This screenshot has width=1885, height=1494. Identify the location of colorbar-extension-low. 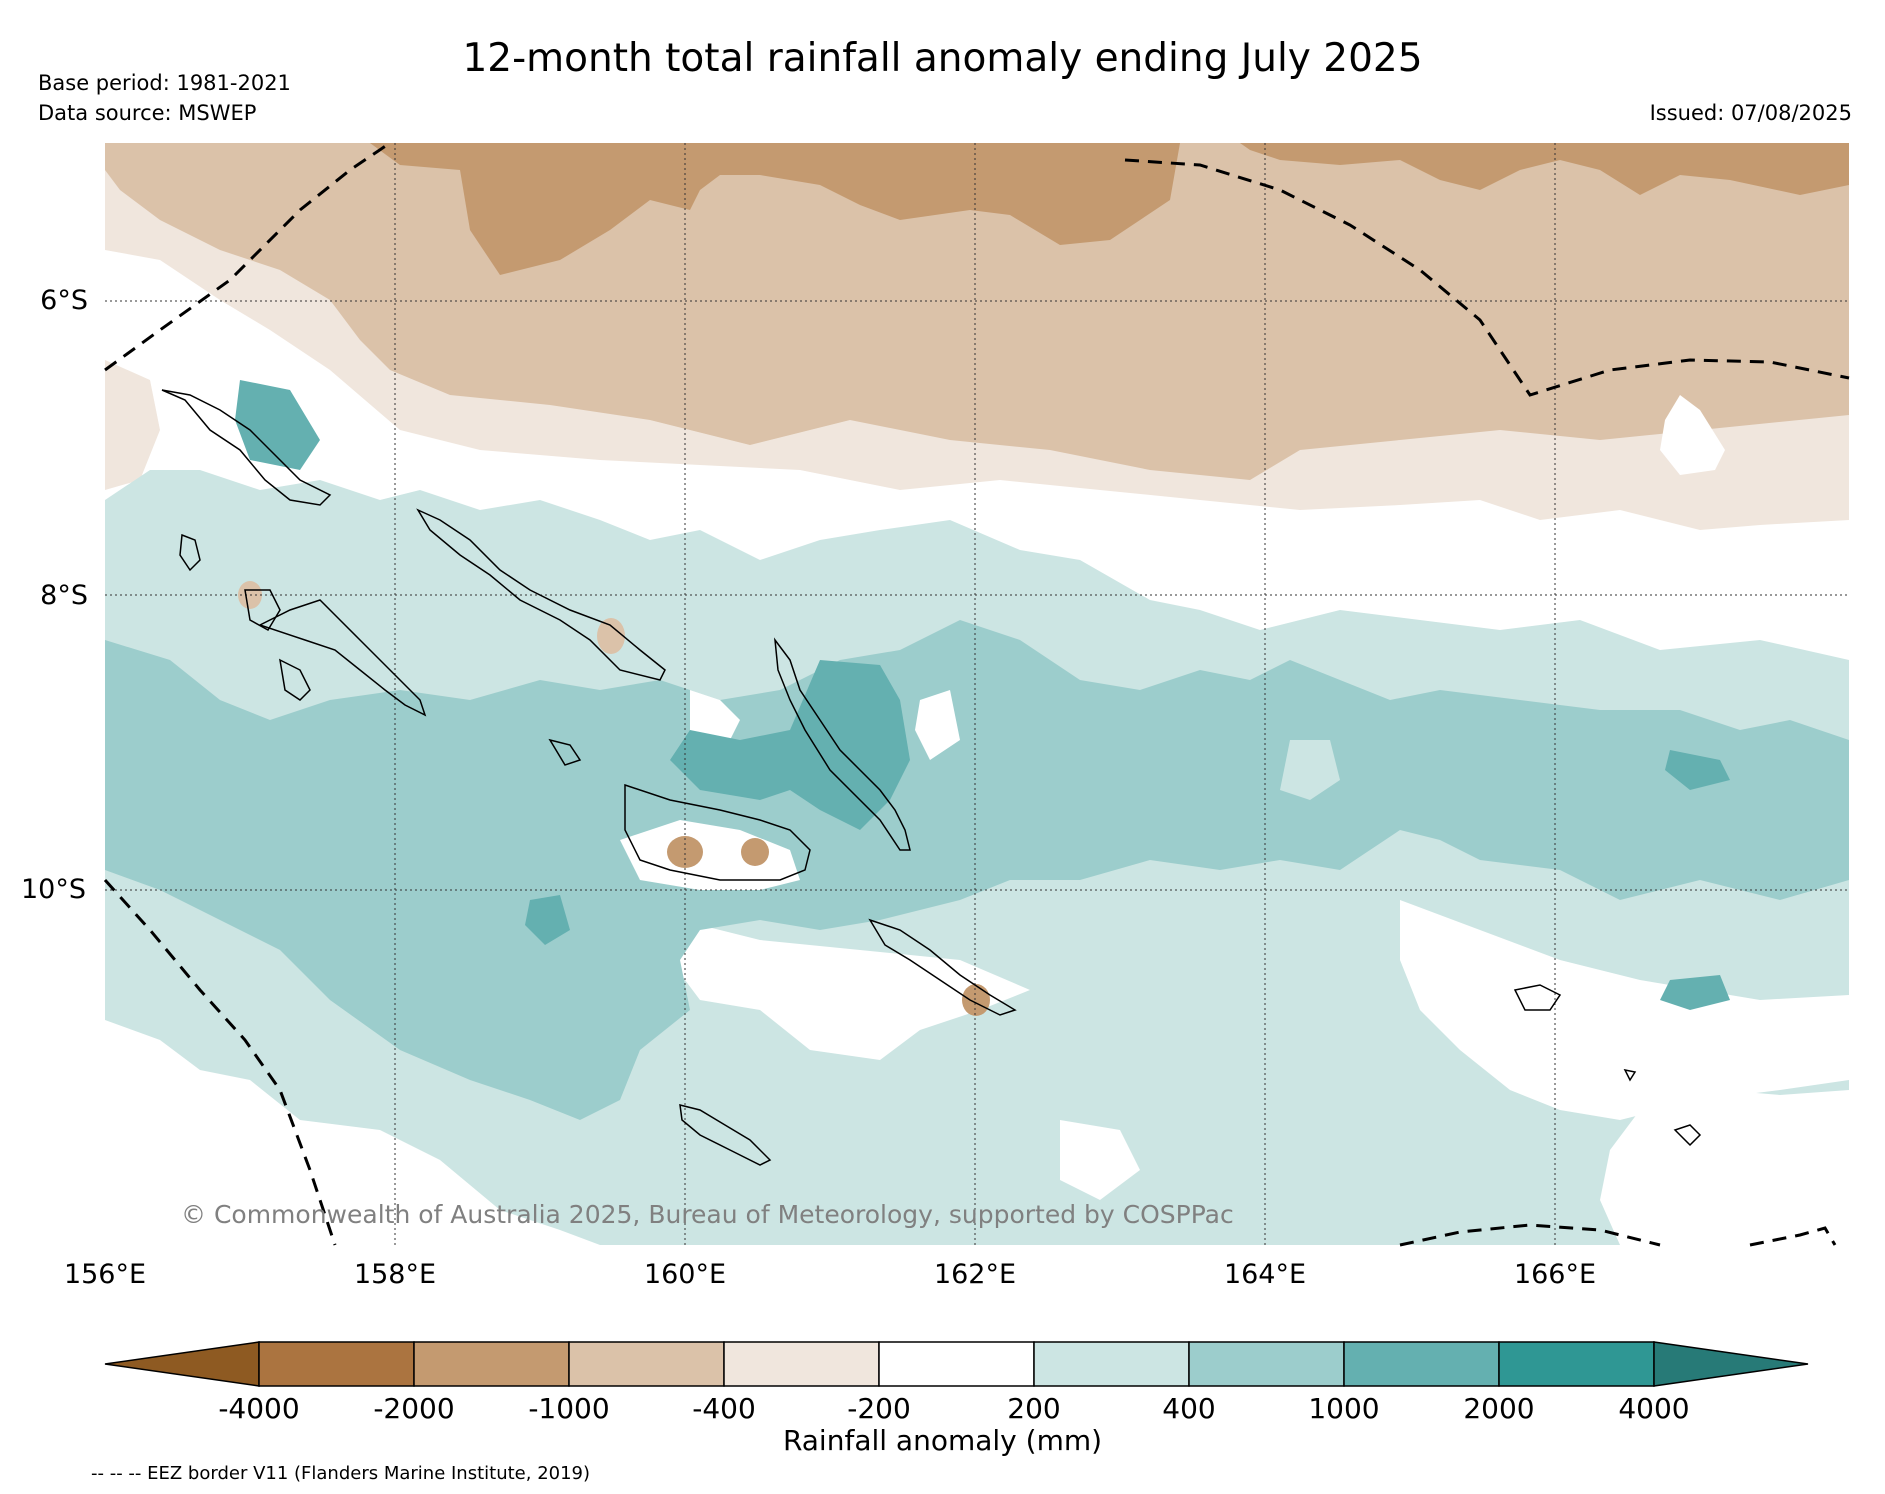
(182, 1364).